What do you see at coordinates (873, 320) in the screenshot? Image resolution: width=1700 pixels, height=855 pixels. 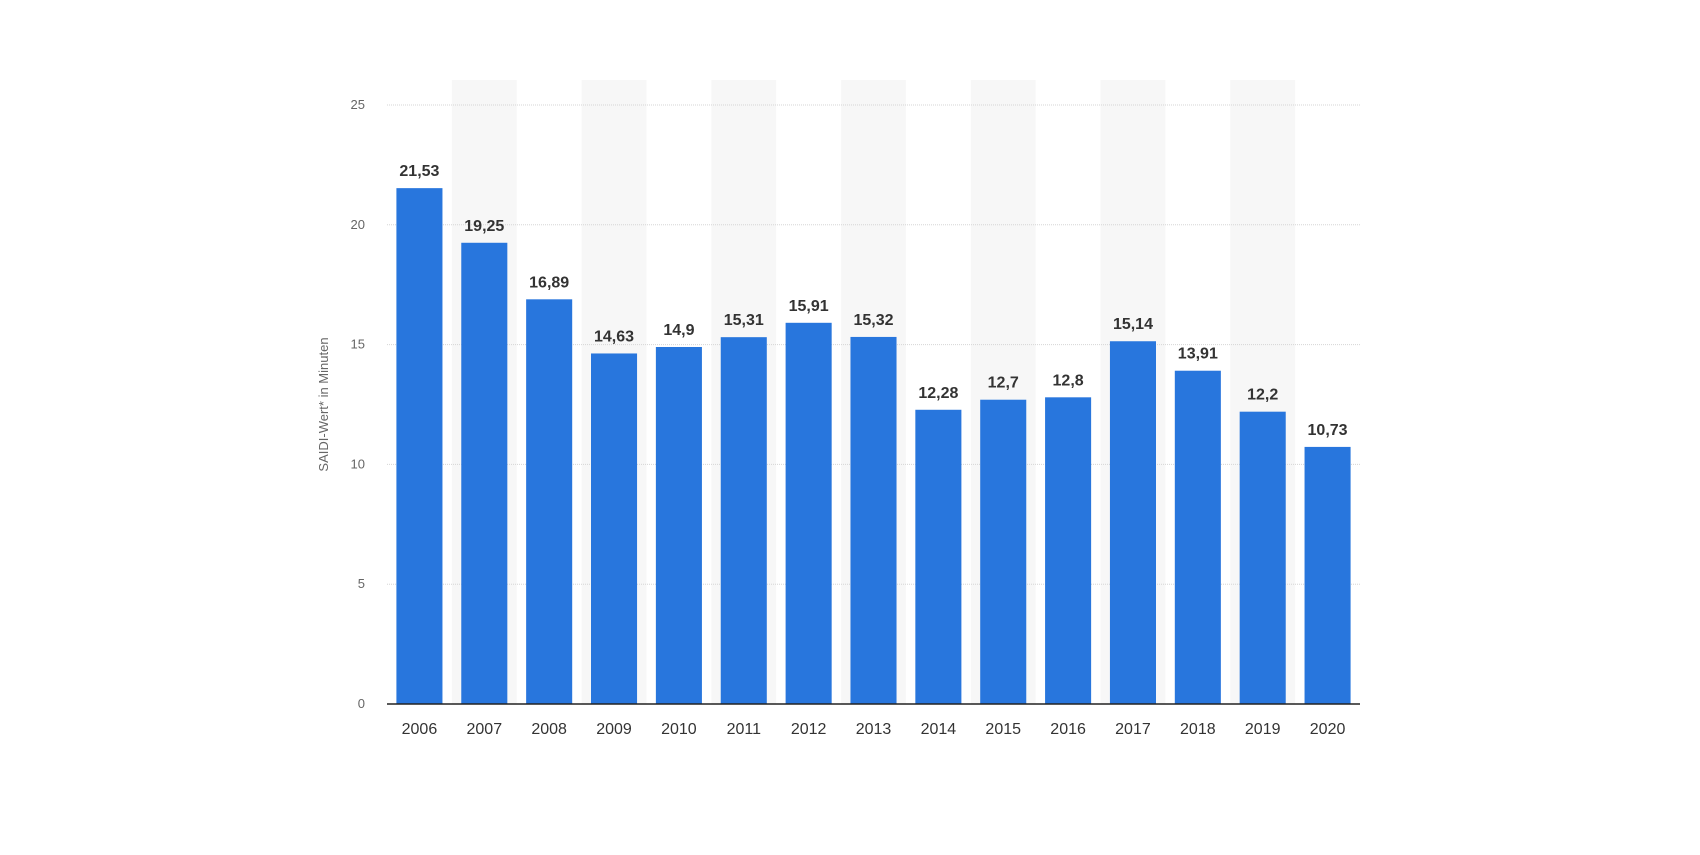 I see `data-label: 15,32` at bounding box center [873, 320].